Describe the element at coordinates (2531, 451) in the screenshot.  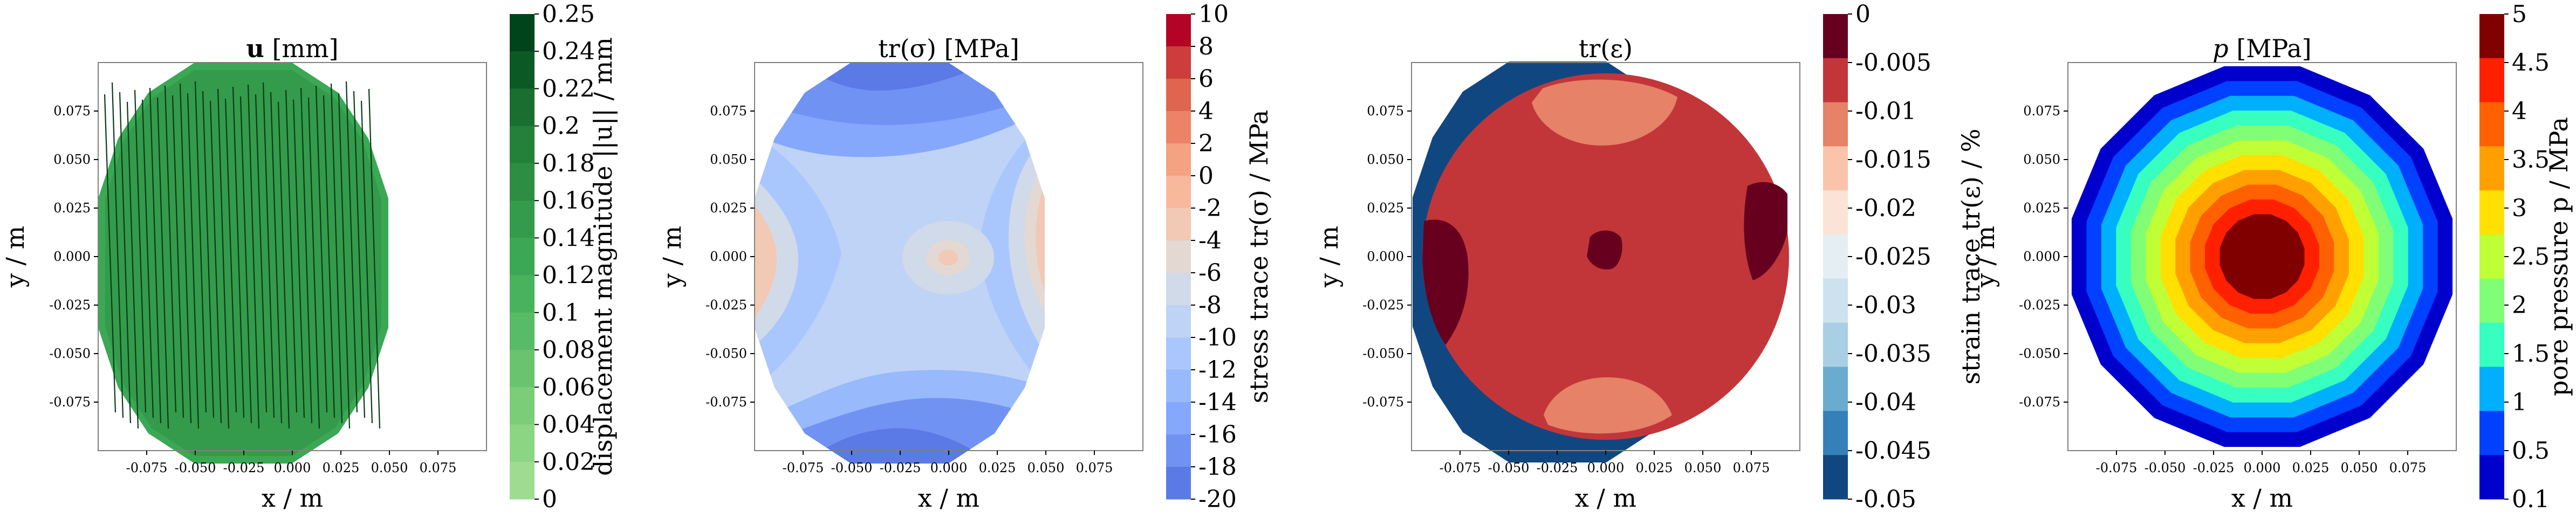
I see `colorbar-tick-label: 0.5` at that location.